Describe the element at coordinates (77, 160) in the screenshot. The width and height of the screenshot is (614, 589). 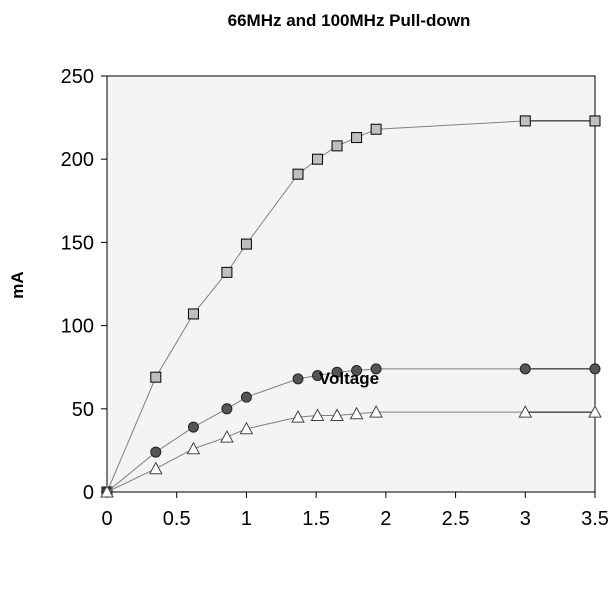
I see `y-tick-label: 200` at that location.